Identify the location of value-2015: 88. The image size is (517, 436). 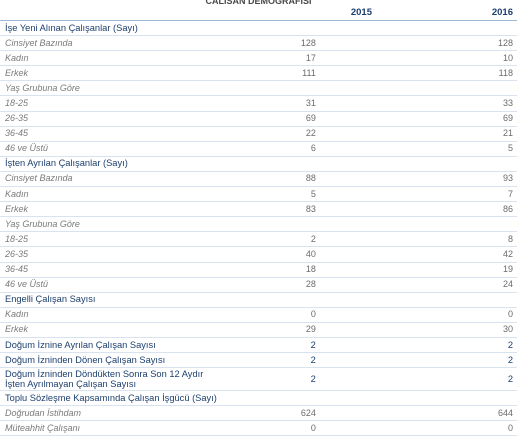
(340, 179).